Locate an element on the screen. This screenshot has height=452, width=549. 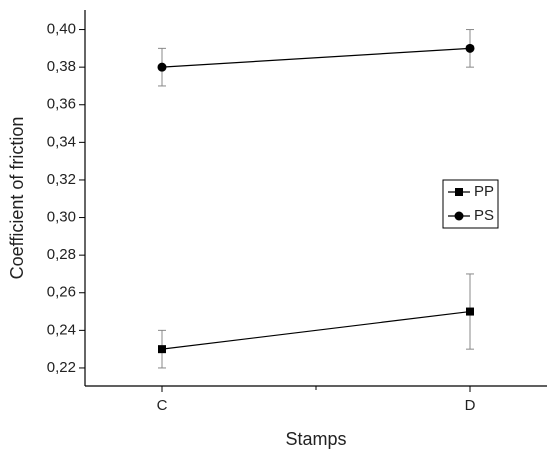
y-tick-label: 0,30 is located at coordinates (61, 217).